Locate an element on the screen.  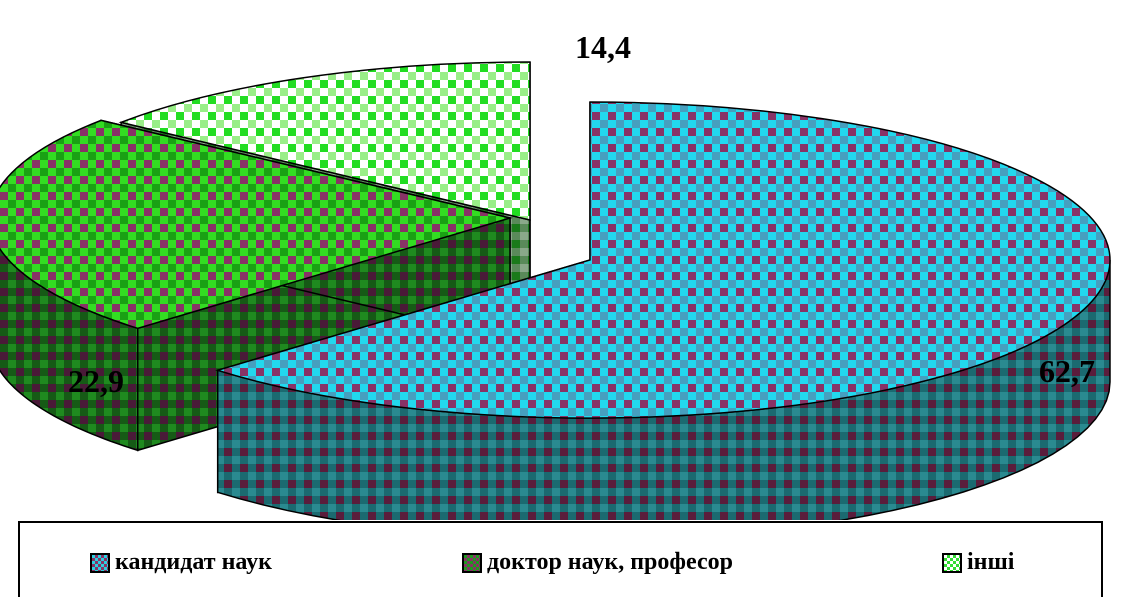
legend-item-doctor: доктор наук, професор is located at coordinates (597, 562).